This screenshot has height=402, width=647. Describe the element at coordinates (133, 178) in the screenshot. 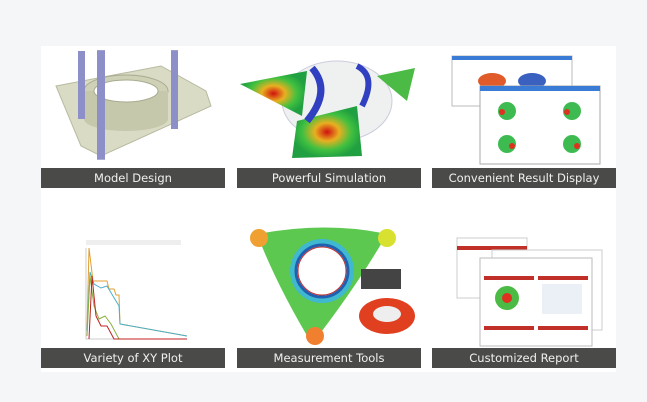

I see `feature-caption: Model Design` at that location.